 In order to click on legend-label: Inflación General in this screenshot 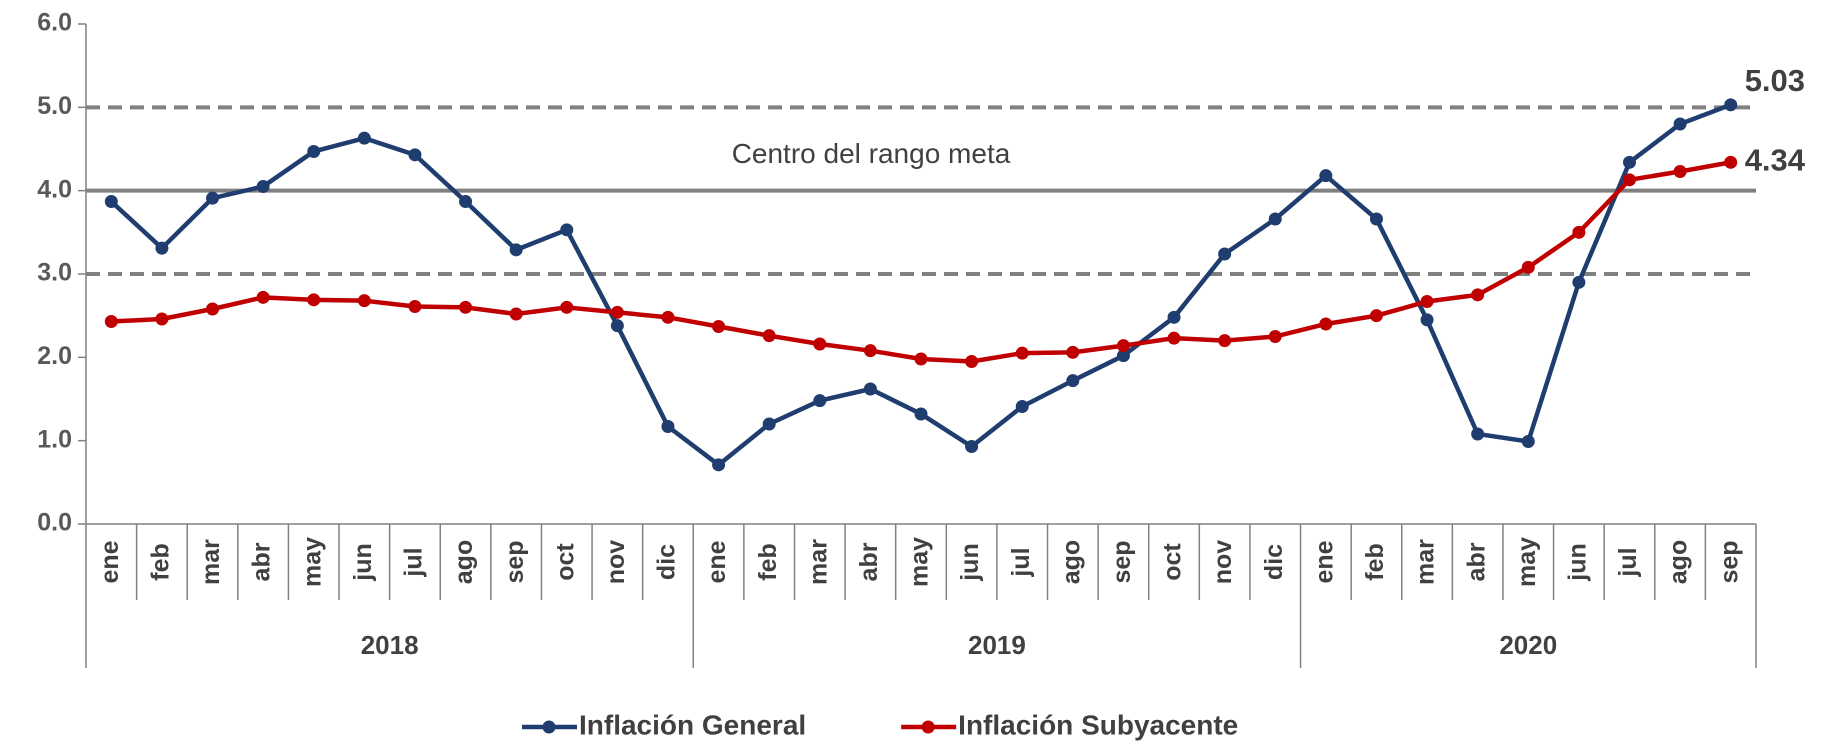, I will do `click(692, 724)`.